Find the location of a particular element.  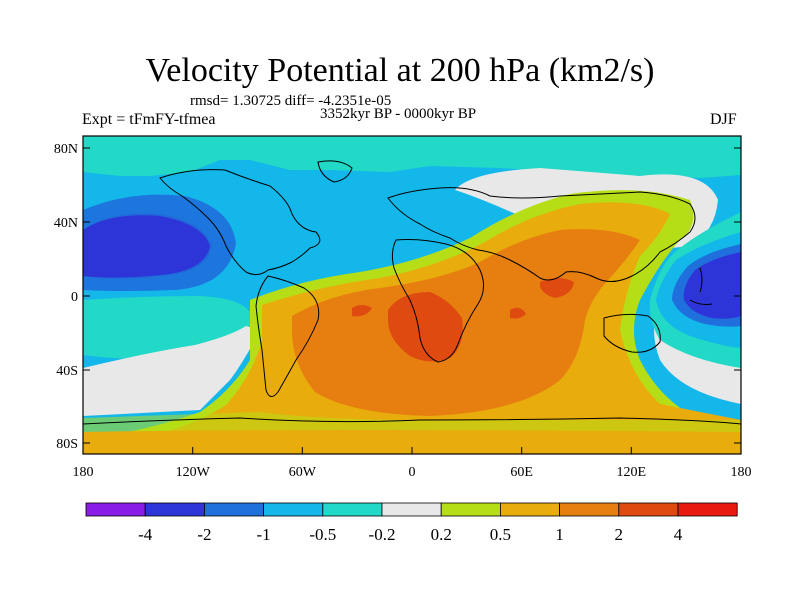

colorbar-label-3: -0.5 is located at coordinates (322, 534).